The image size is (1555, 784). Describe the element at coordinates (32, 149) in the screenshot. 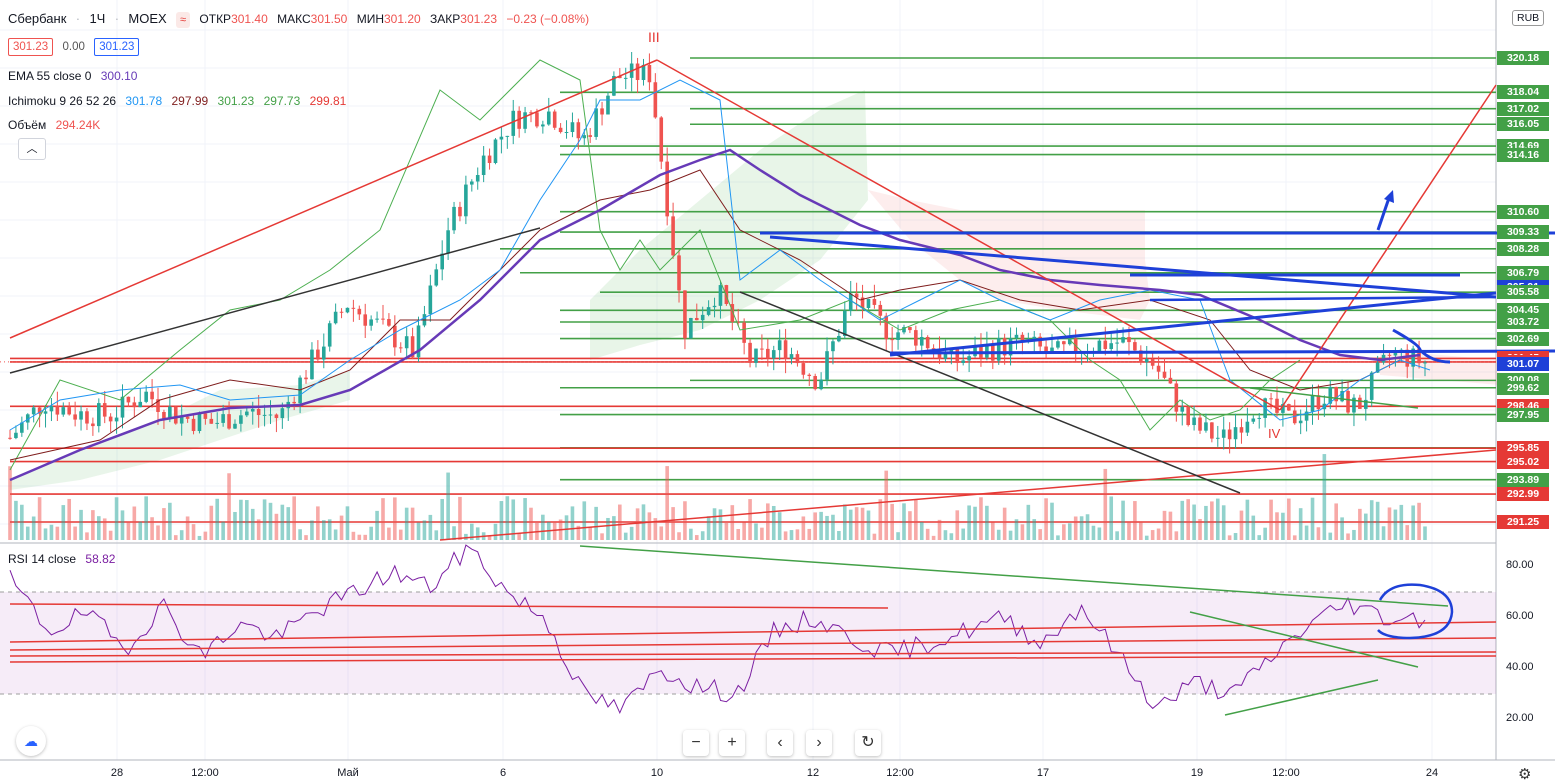

I see `collapse-legend-button: ︿` at that location.